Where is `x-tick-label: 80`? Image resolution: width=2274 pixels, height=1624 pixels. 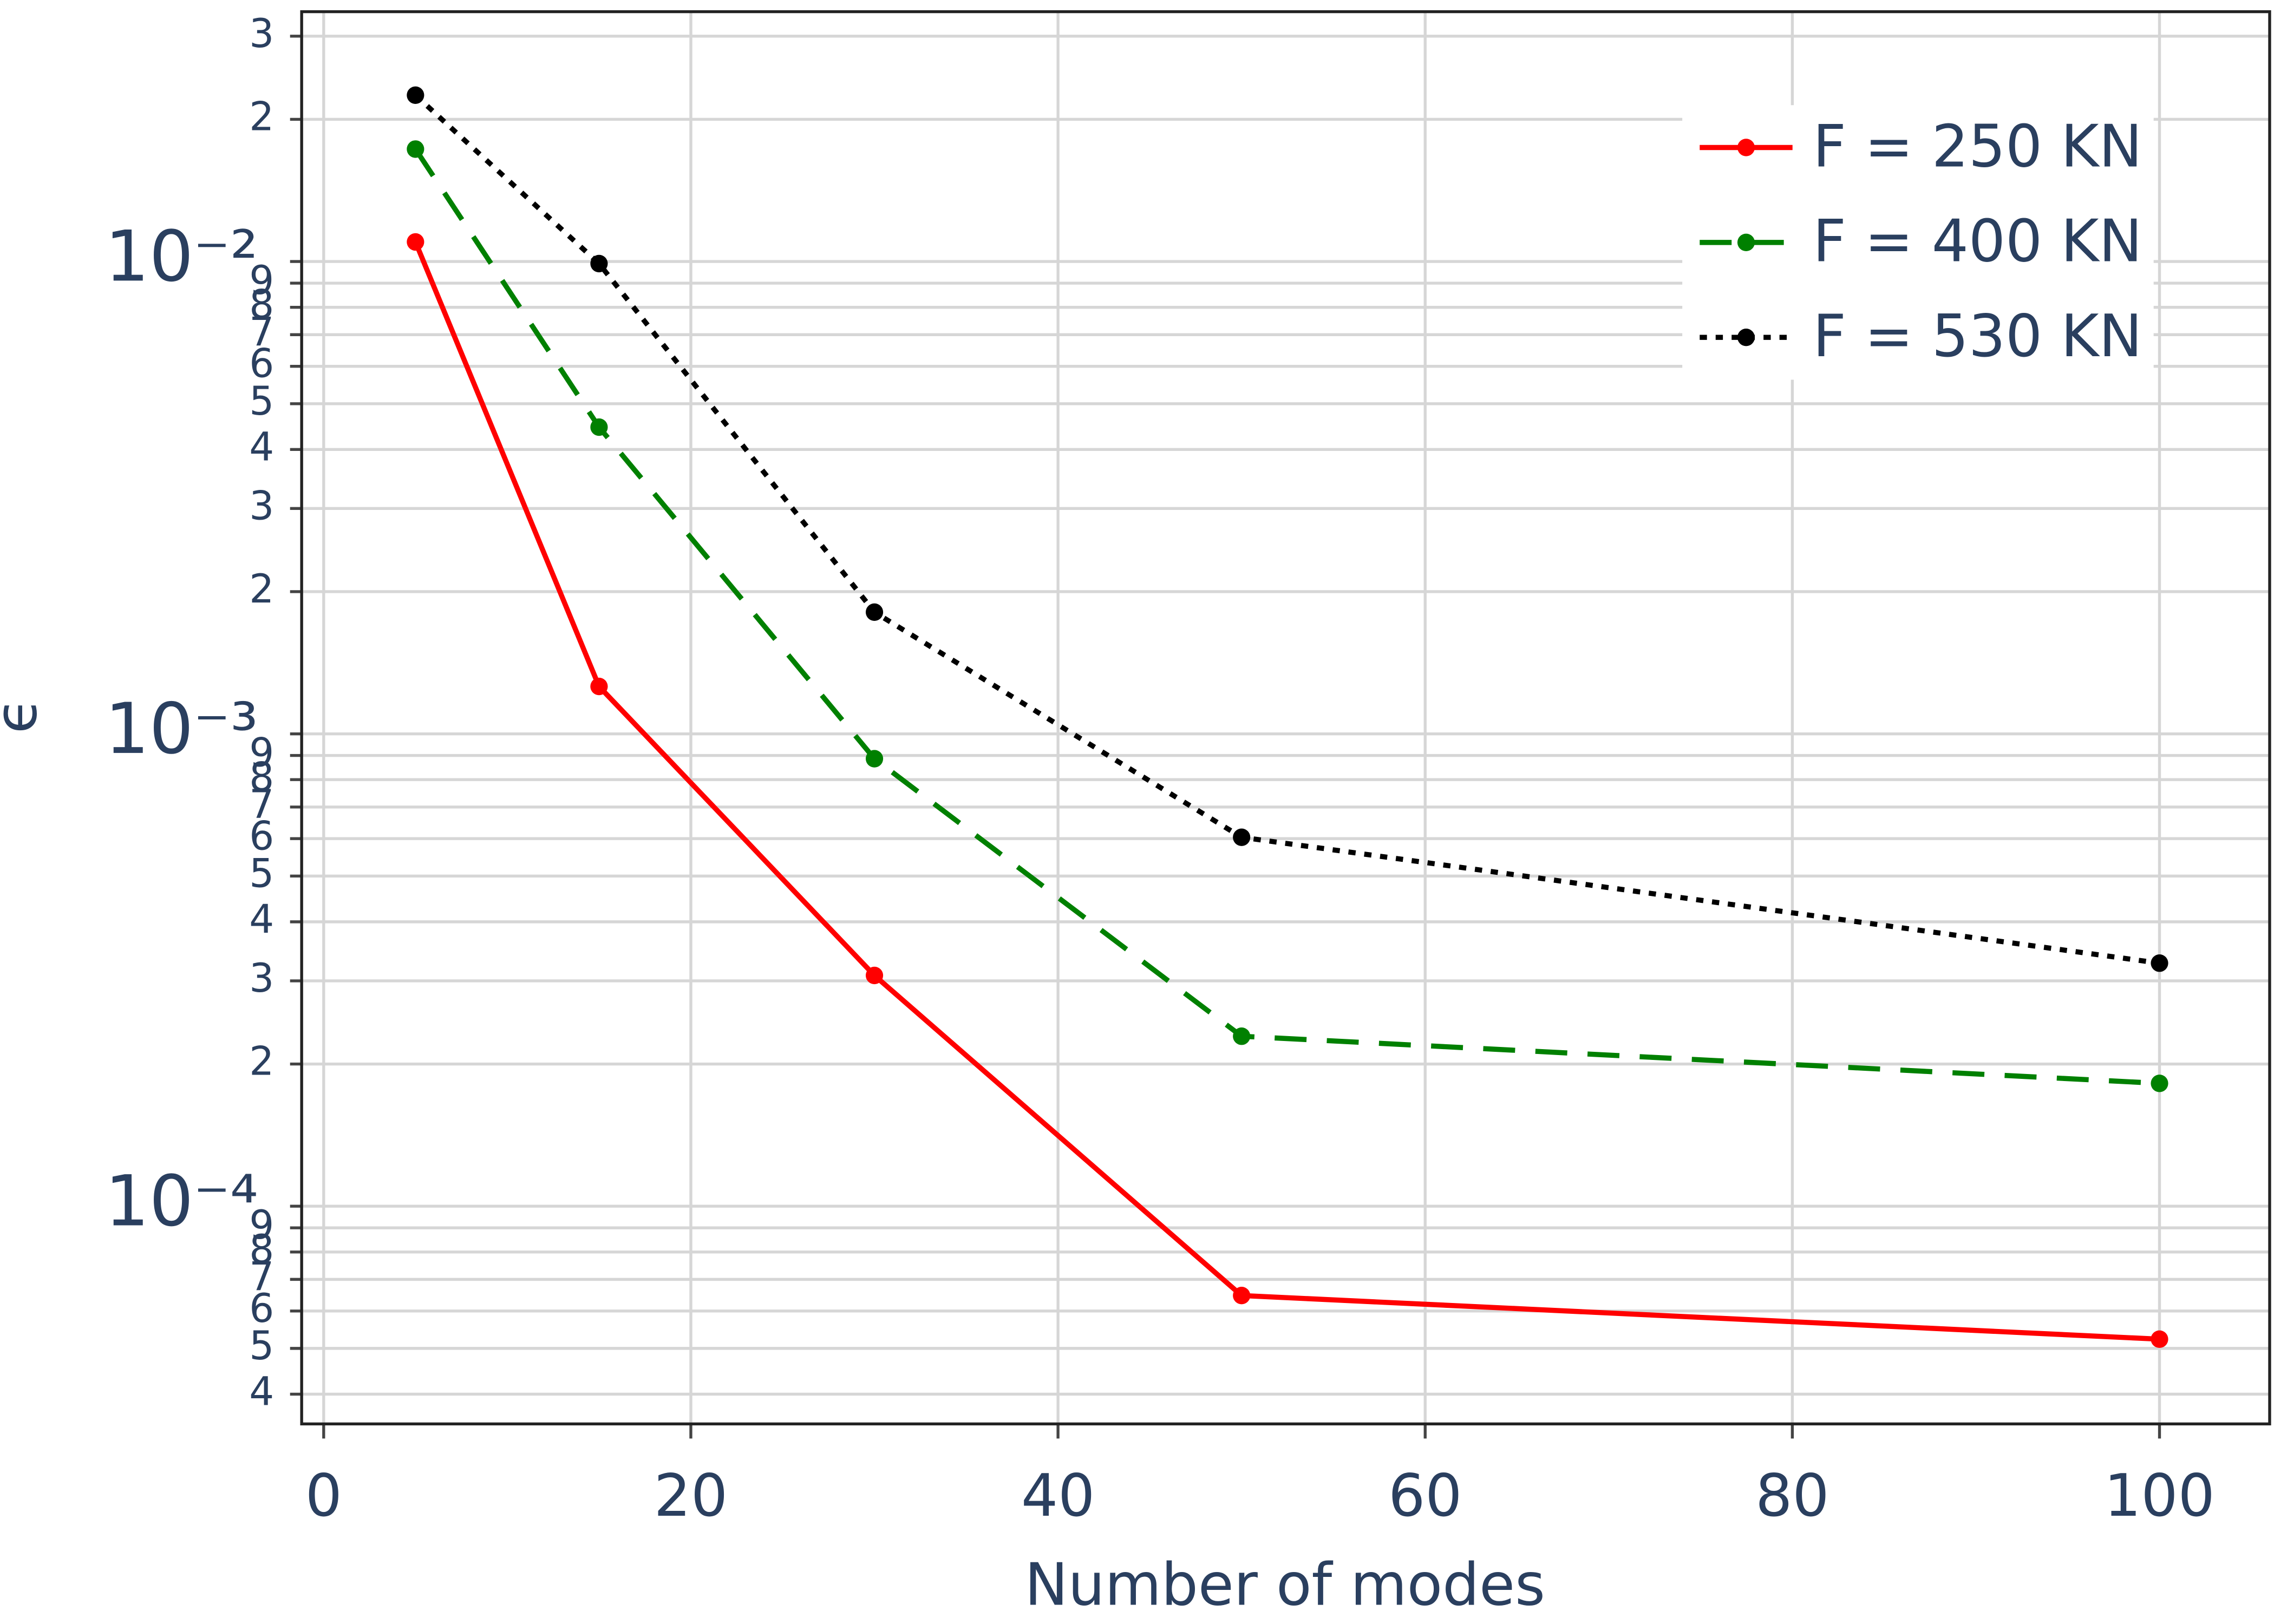 x-tick-label: 80 is located at coordinates (1792, 1496).